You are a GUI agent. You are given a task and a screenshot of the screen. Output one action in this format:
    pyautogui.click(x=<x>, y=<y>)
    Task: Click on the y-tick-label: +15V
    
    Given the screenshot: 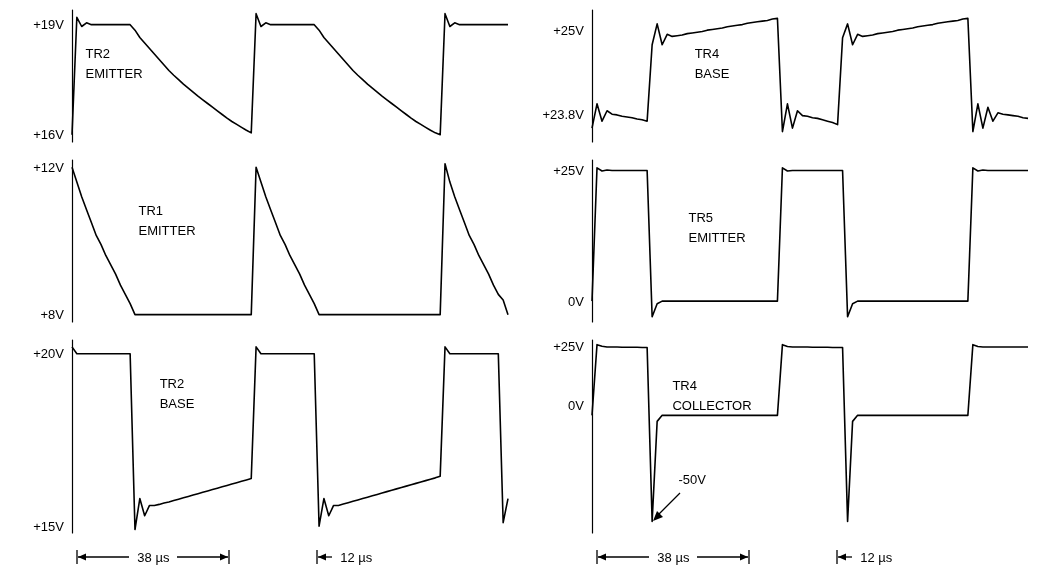 What is the action you would take?
    pyautogui.click(x=49, y=526)
    